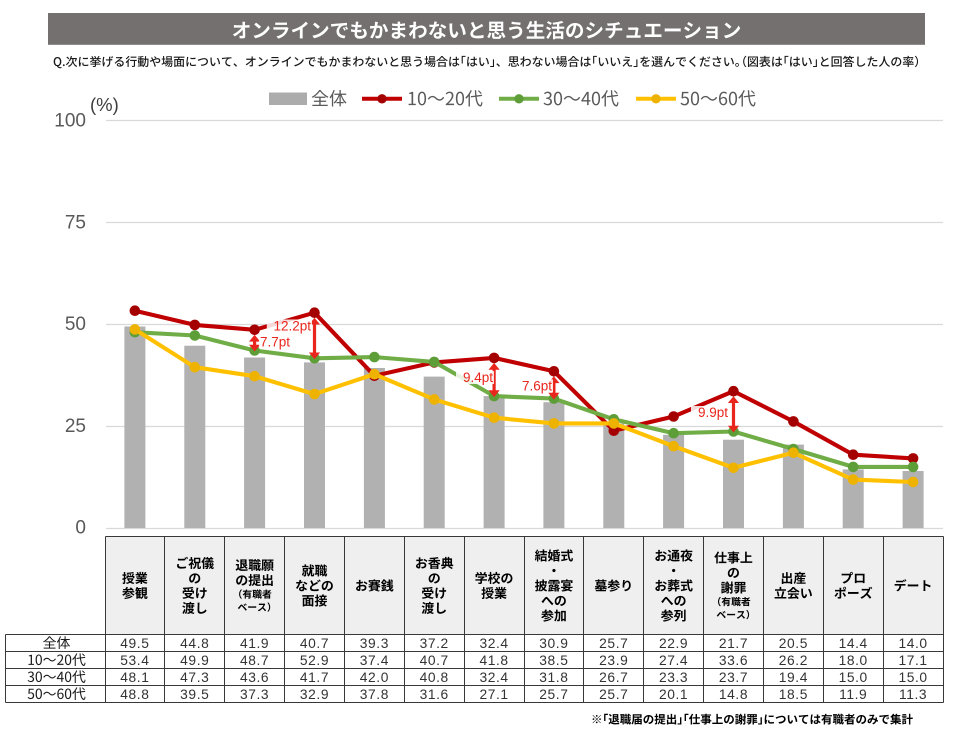  I want to click on svg-text: 11.3, so click(913, 694).